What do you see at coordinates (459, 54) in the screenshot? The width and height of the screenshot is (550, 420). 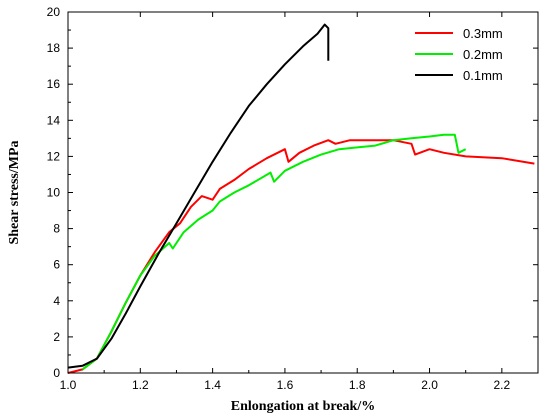 I see `legend: 0.3mm 0.2mm 0.1mm` at bounding box center [459, 54].